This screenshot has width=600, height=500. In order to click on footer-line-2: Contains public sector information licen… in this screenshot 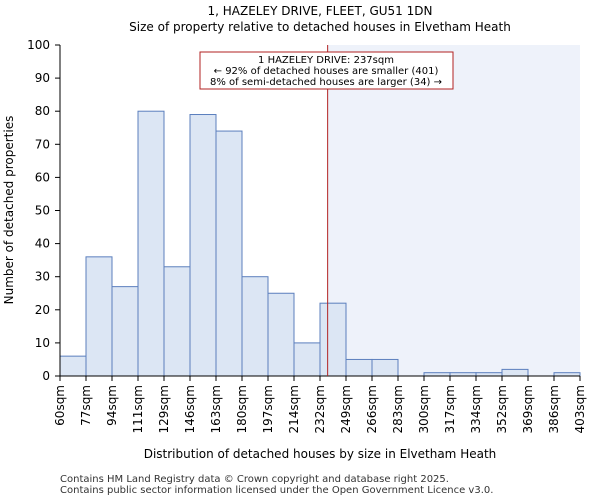, I will do `click(277, 490)`.